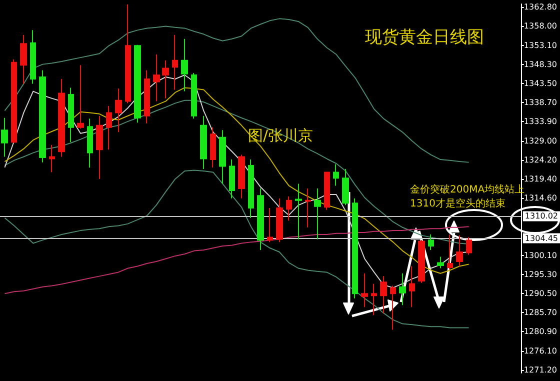  Describe the element at coordinates (541, 275) in the screenshot. I see `y-tick-label: 1295.30` at that location.